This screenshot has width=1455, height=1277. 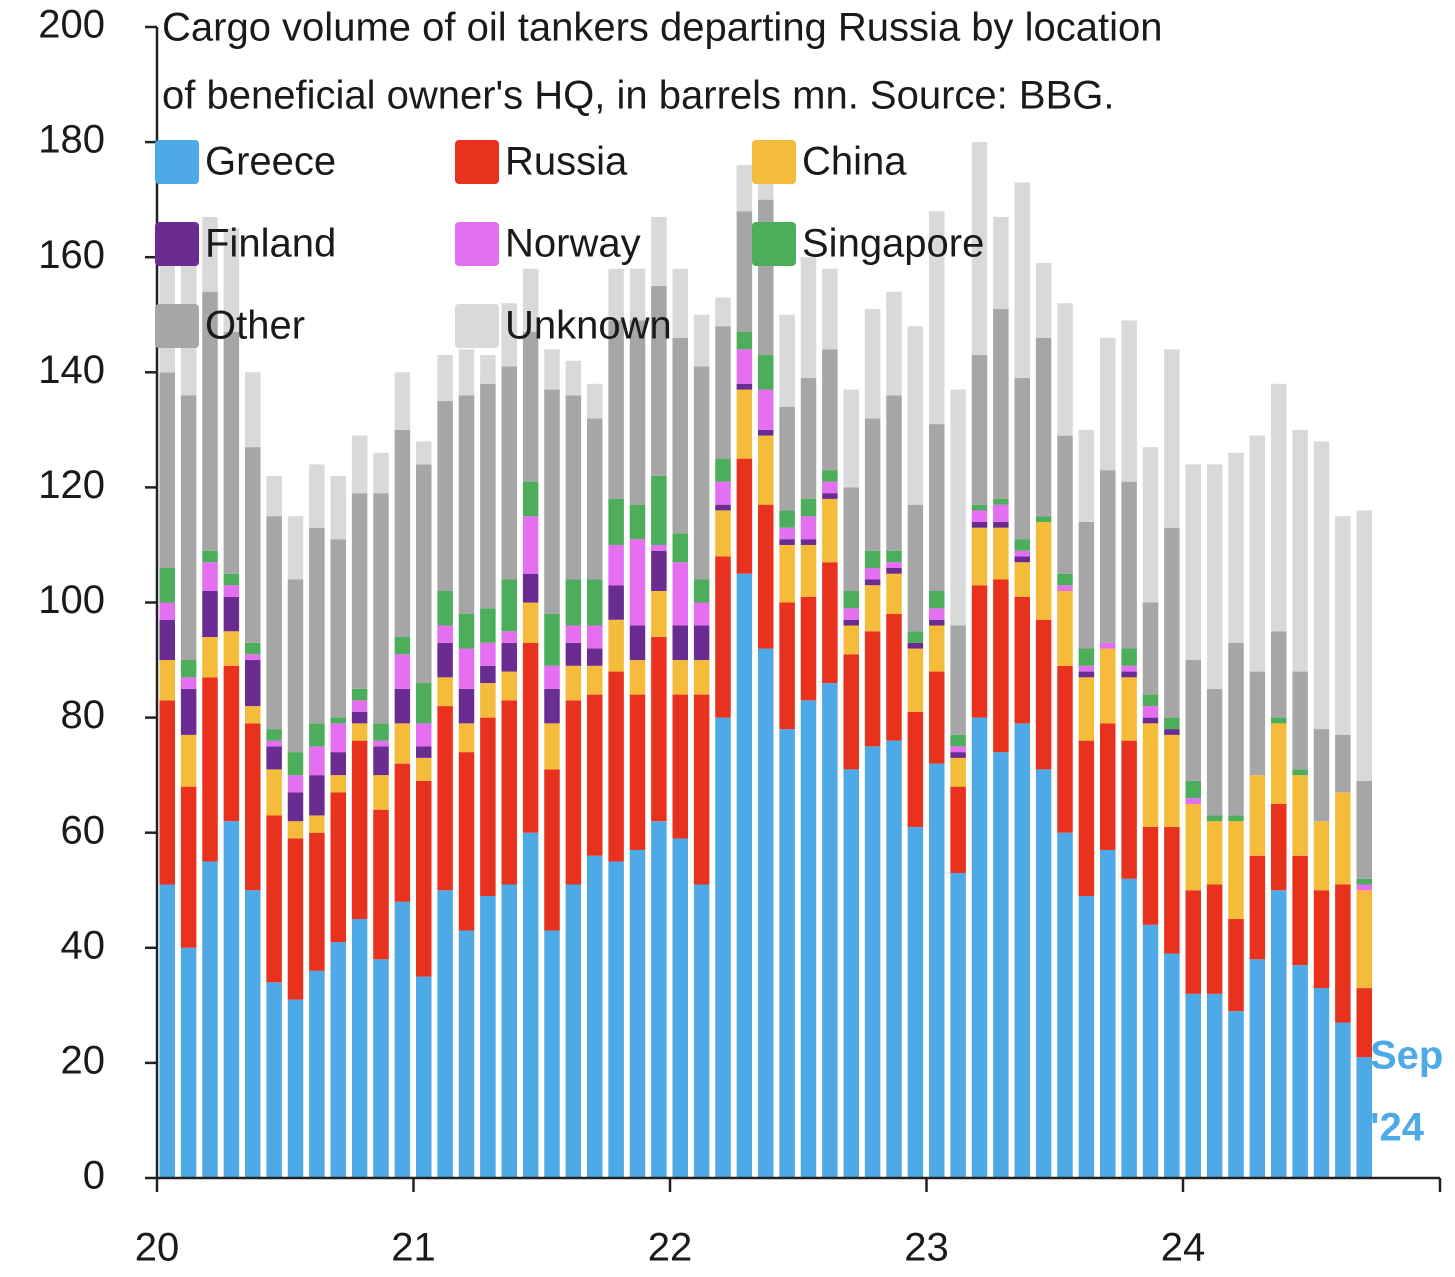 What do you see at coordinates (413, 1248) in the screenshot?
I see `x-tick-label: 21` at bounding box center [413, 1248].